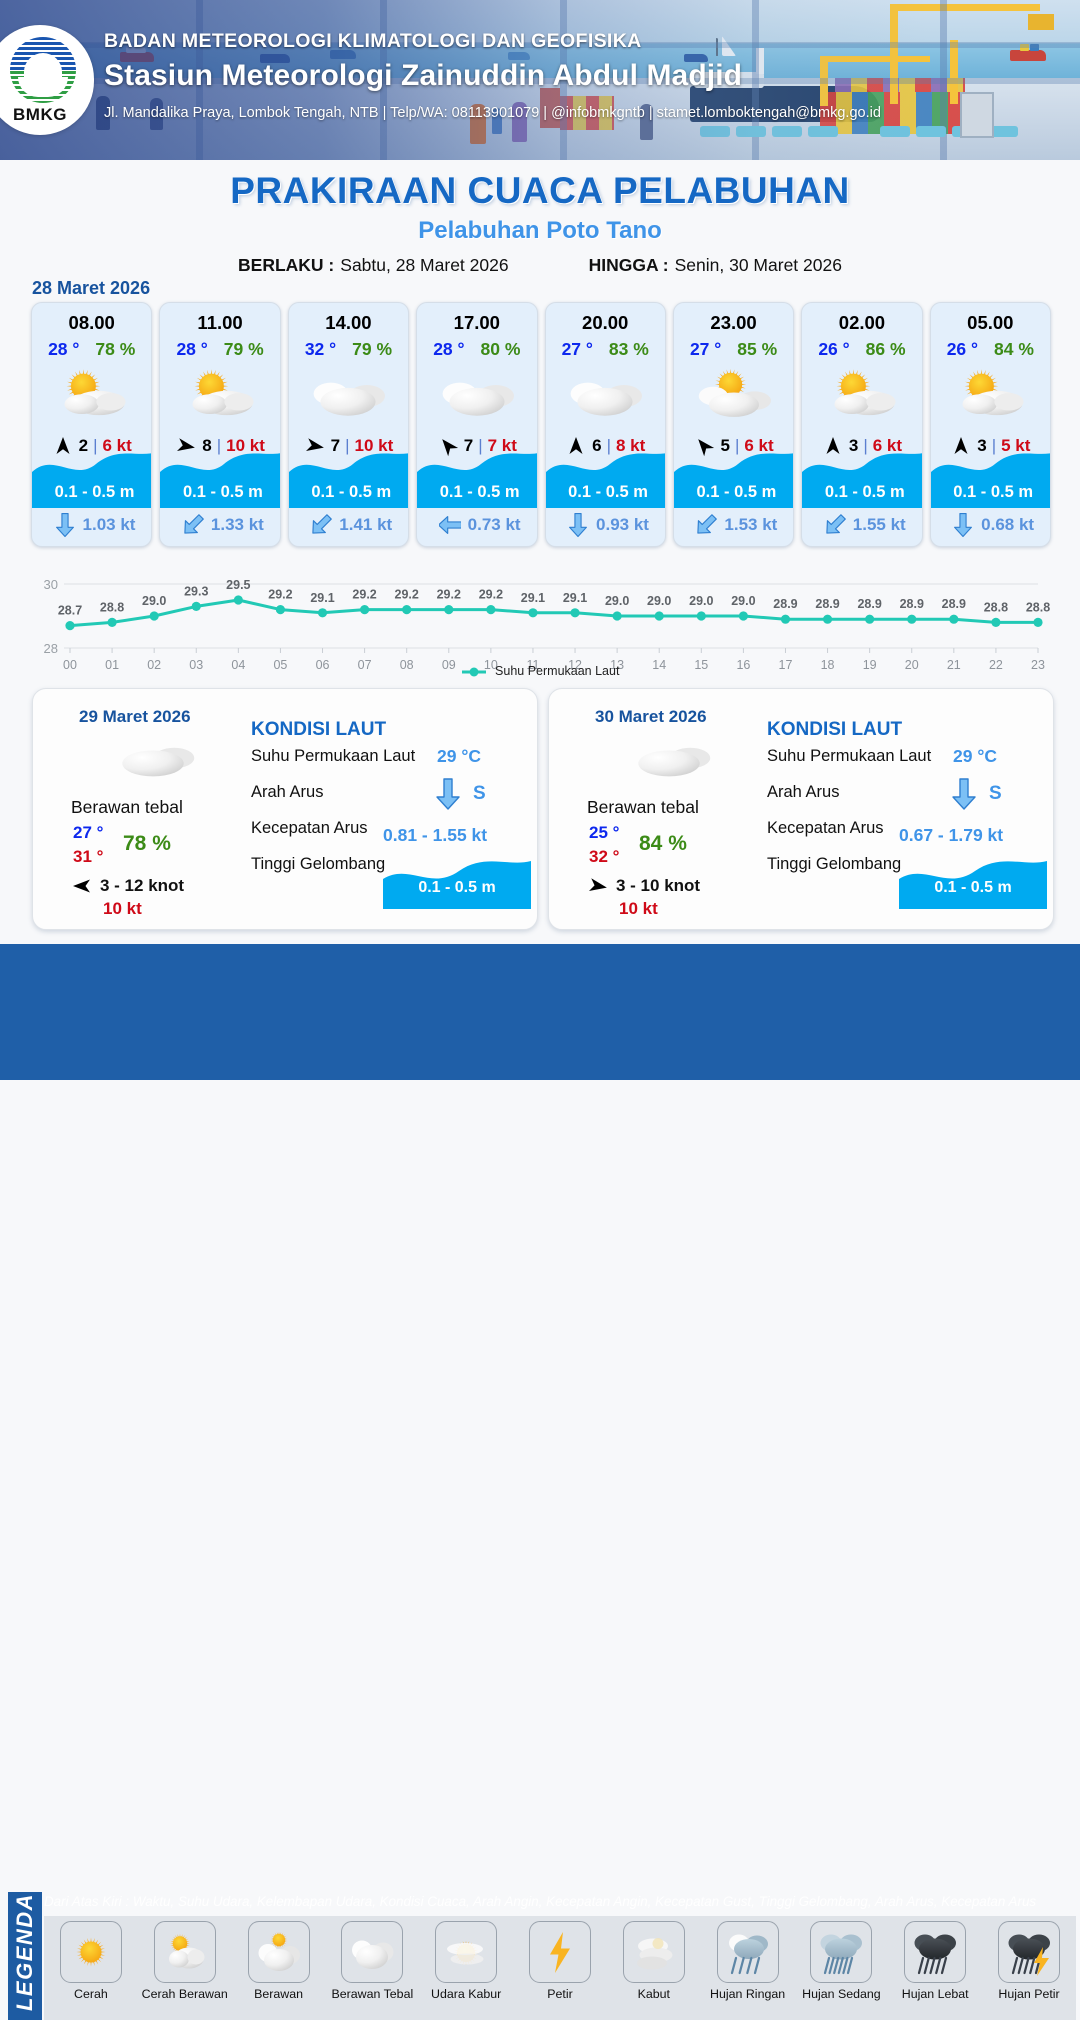 The image size is (1080, 2020). I want to click on card-gust: 5 kt, so click(1016, 445).